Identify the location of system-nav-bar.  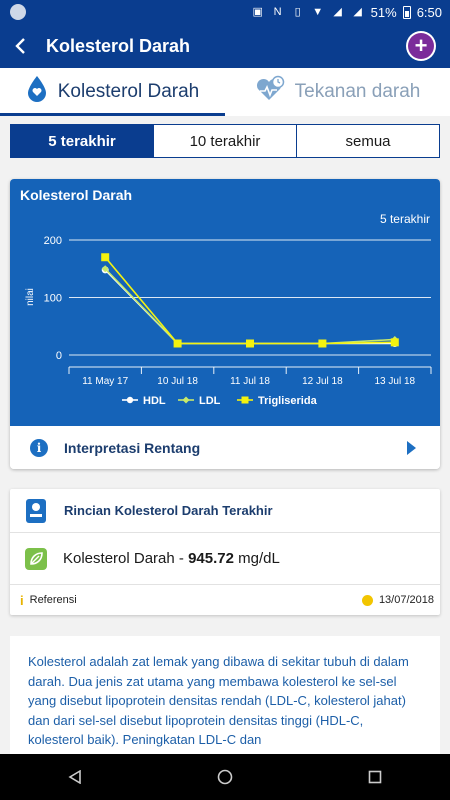
(225, 777).